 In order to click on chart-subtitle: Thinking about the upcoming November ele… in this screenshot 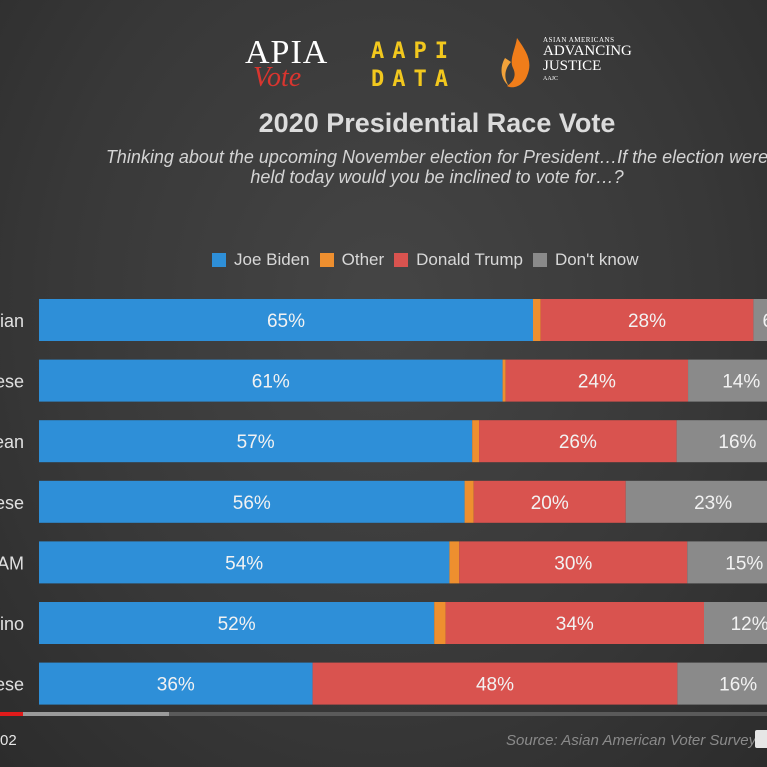, I will do `click(383, 167)`.